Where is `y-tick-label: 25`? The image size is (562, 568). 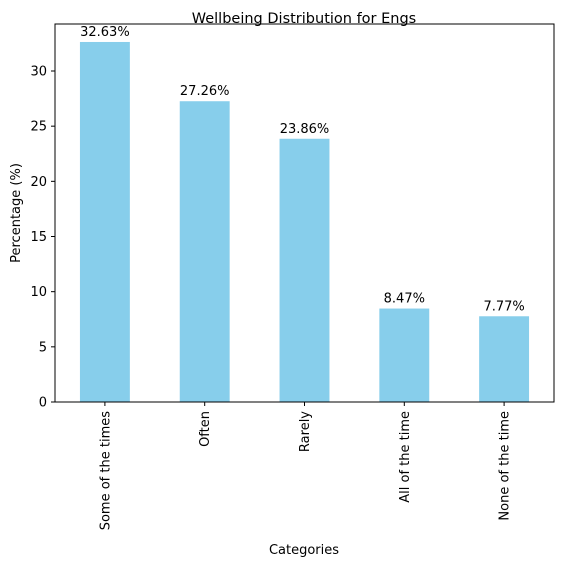 y-tick-label: 25 is located at coordinates (38, 127).